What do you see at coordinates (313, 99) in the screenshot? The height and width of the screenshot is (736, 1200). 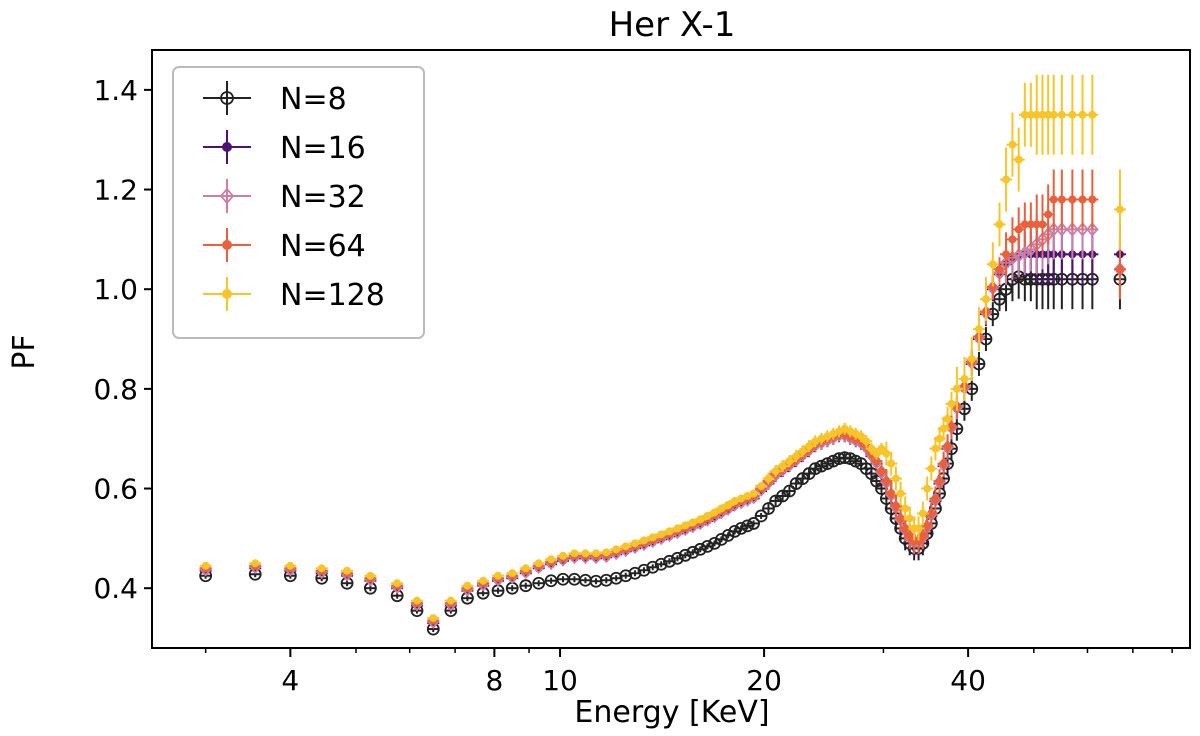 I see `legend-label: N=8` at bounding box center [313, 99].